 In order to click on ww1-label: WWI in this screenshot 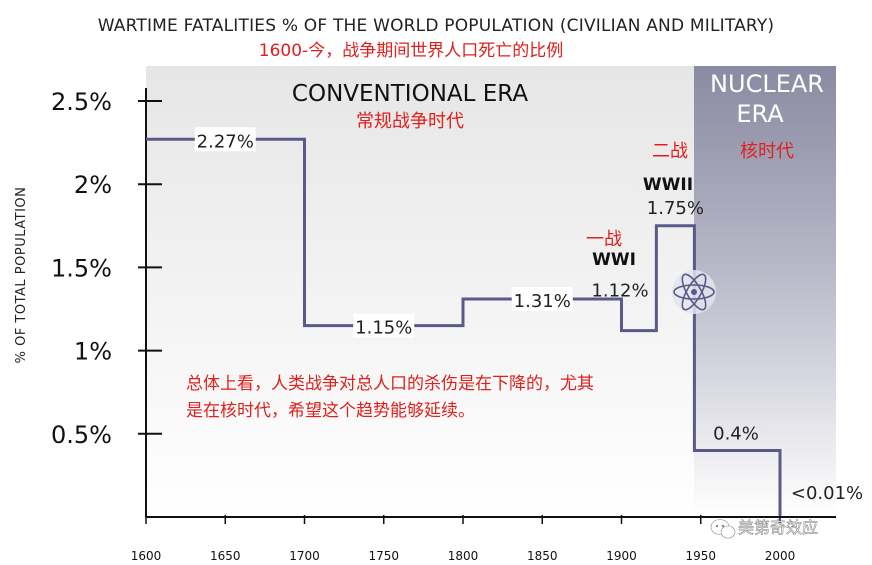, I will do `click(614, 260)`.